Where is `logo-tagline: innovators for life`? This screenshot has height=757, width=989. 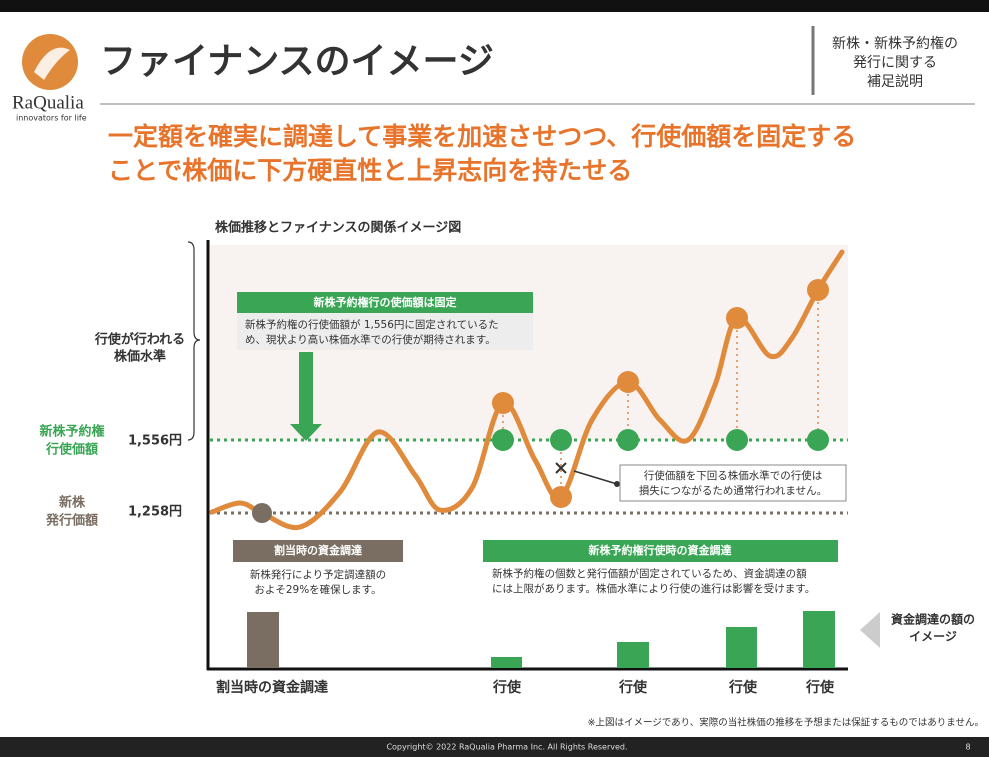 logo-tagline: innovators for life is located at coordinates (51, 118).